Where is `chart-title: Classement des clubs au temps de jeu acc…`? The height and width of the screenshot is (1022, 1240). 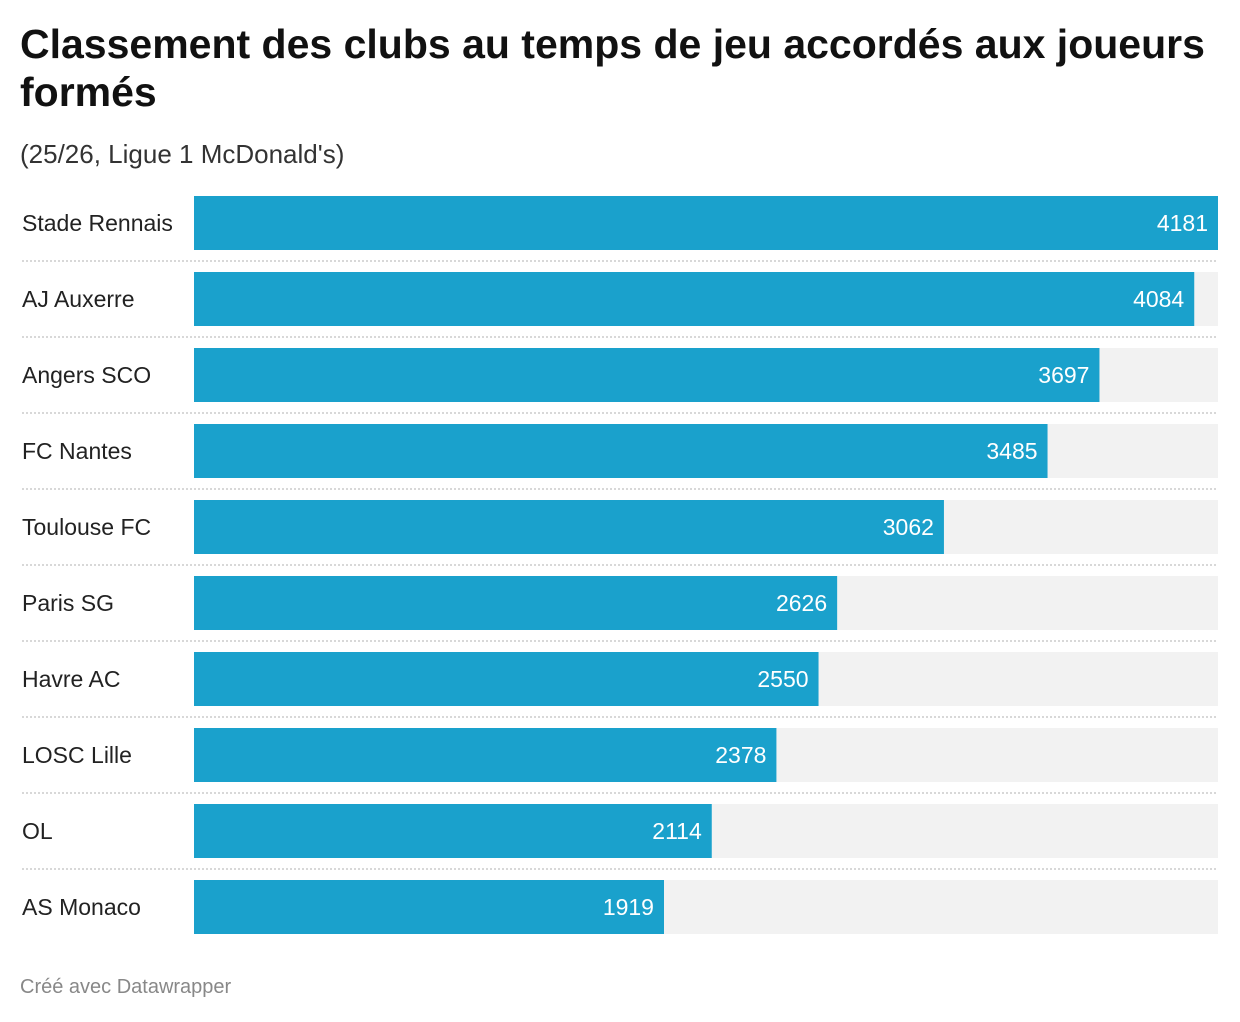 chart-title: Classement des clubs au temps de jeu acc… is located at coordinates (612, 68).